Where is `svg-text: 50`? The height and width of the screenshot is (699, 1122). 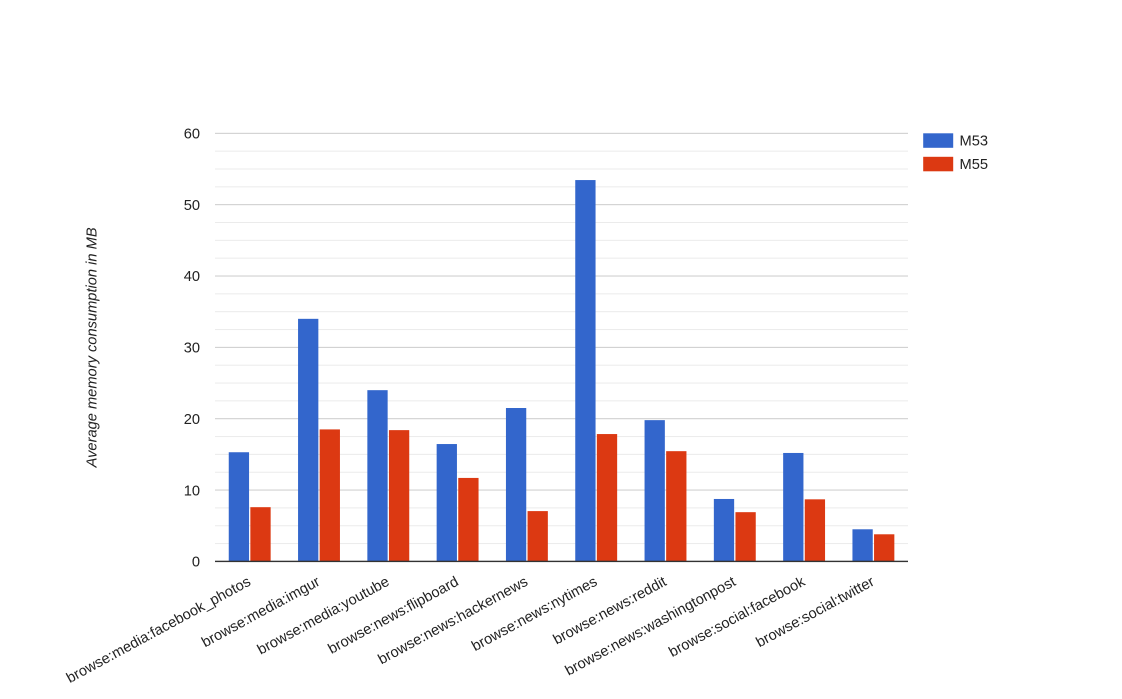 svg-text: 50 is located at coordinates (192, 206).